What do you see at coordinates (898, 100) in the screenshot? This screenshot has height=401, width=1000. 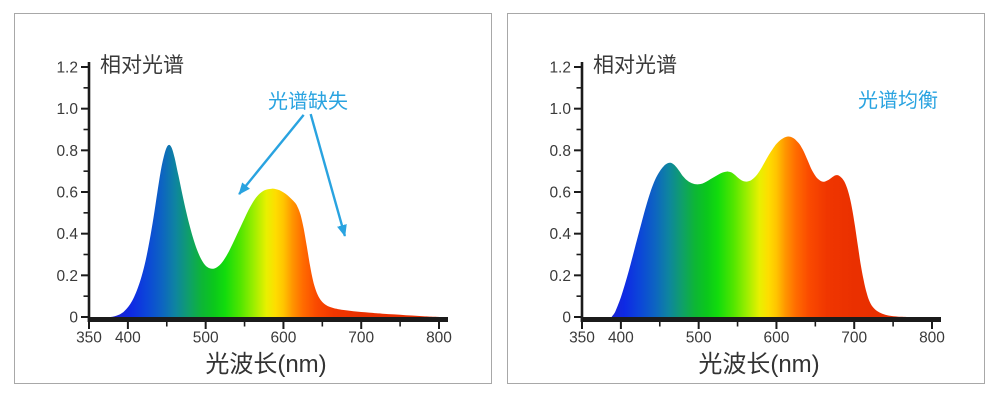 I see `annotation-label-spectrum-balanced: 光谱均衡` at bounding box center [898, 100].